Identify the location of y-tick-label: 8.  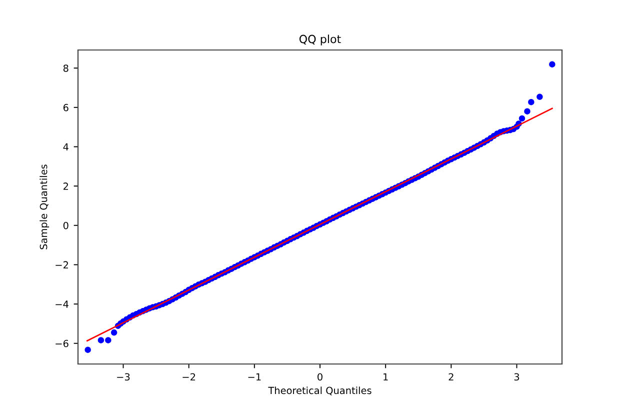
(65, 68).